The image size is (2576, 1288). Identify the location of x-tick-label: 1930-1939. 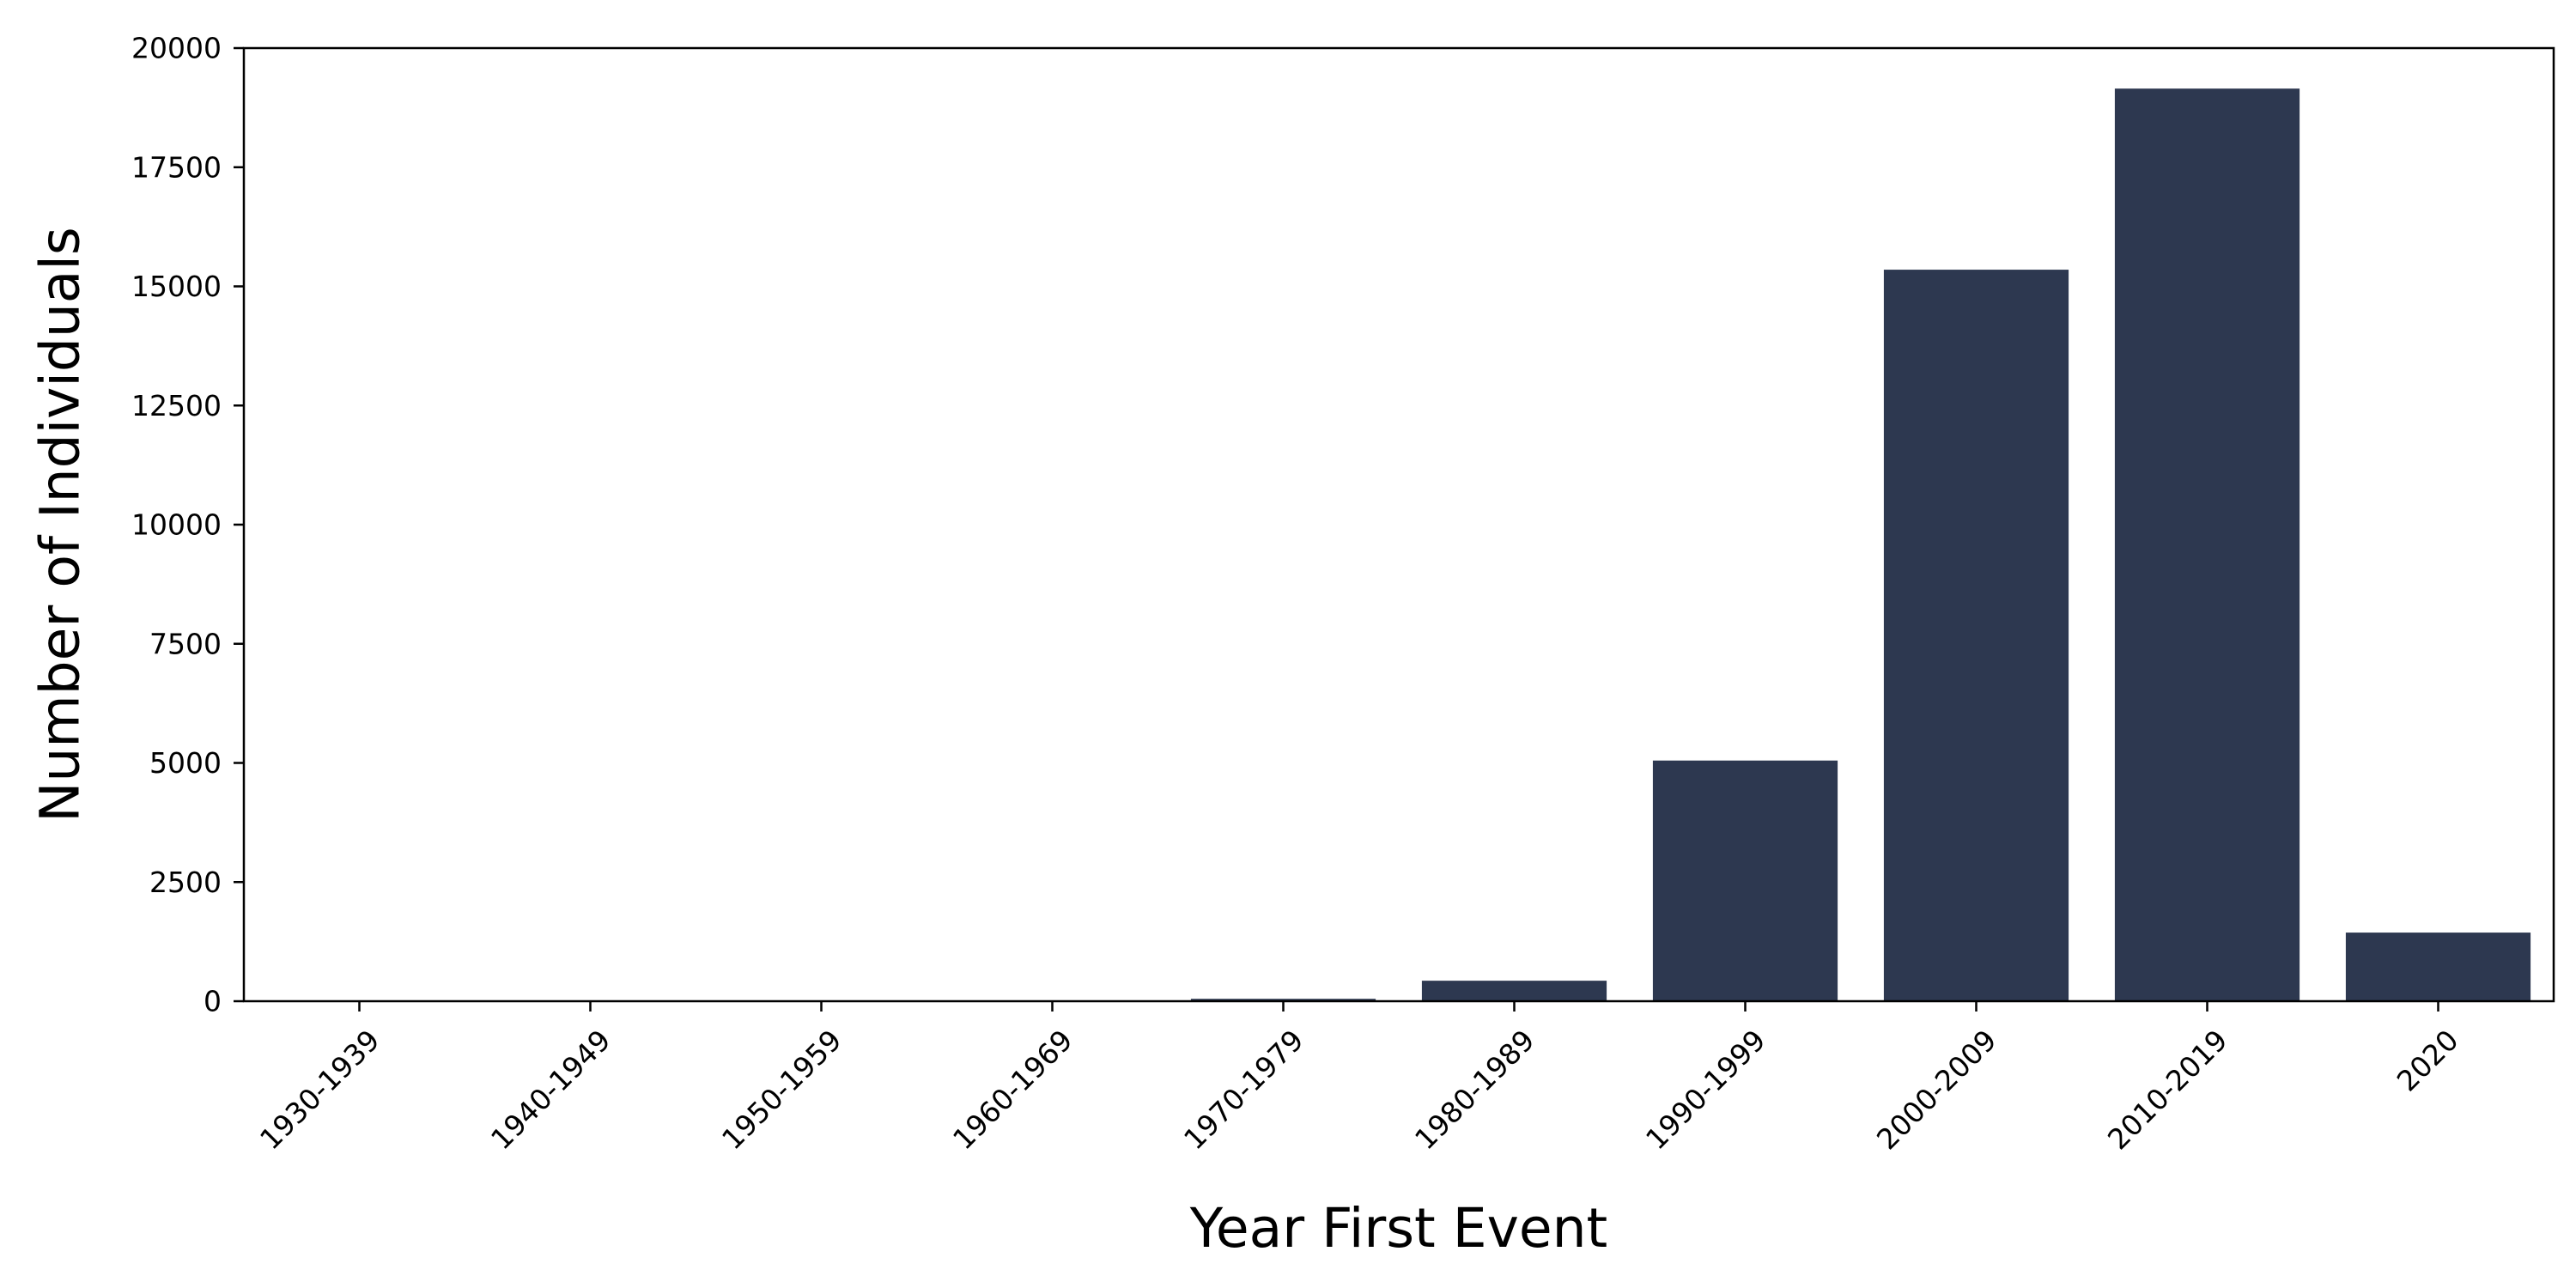
(319, 1090).